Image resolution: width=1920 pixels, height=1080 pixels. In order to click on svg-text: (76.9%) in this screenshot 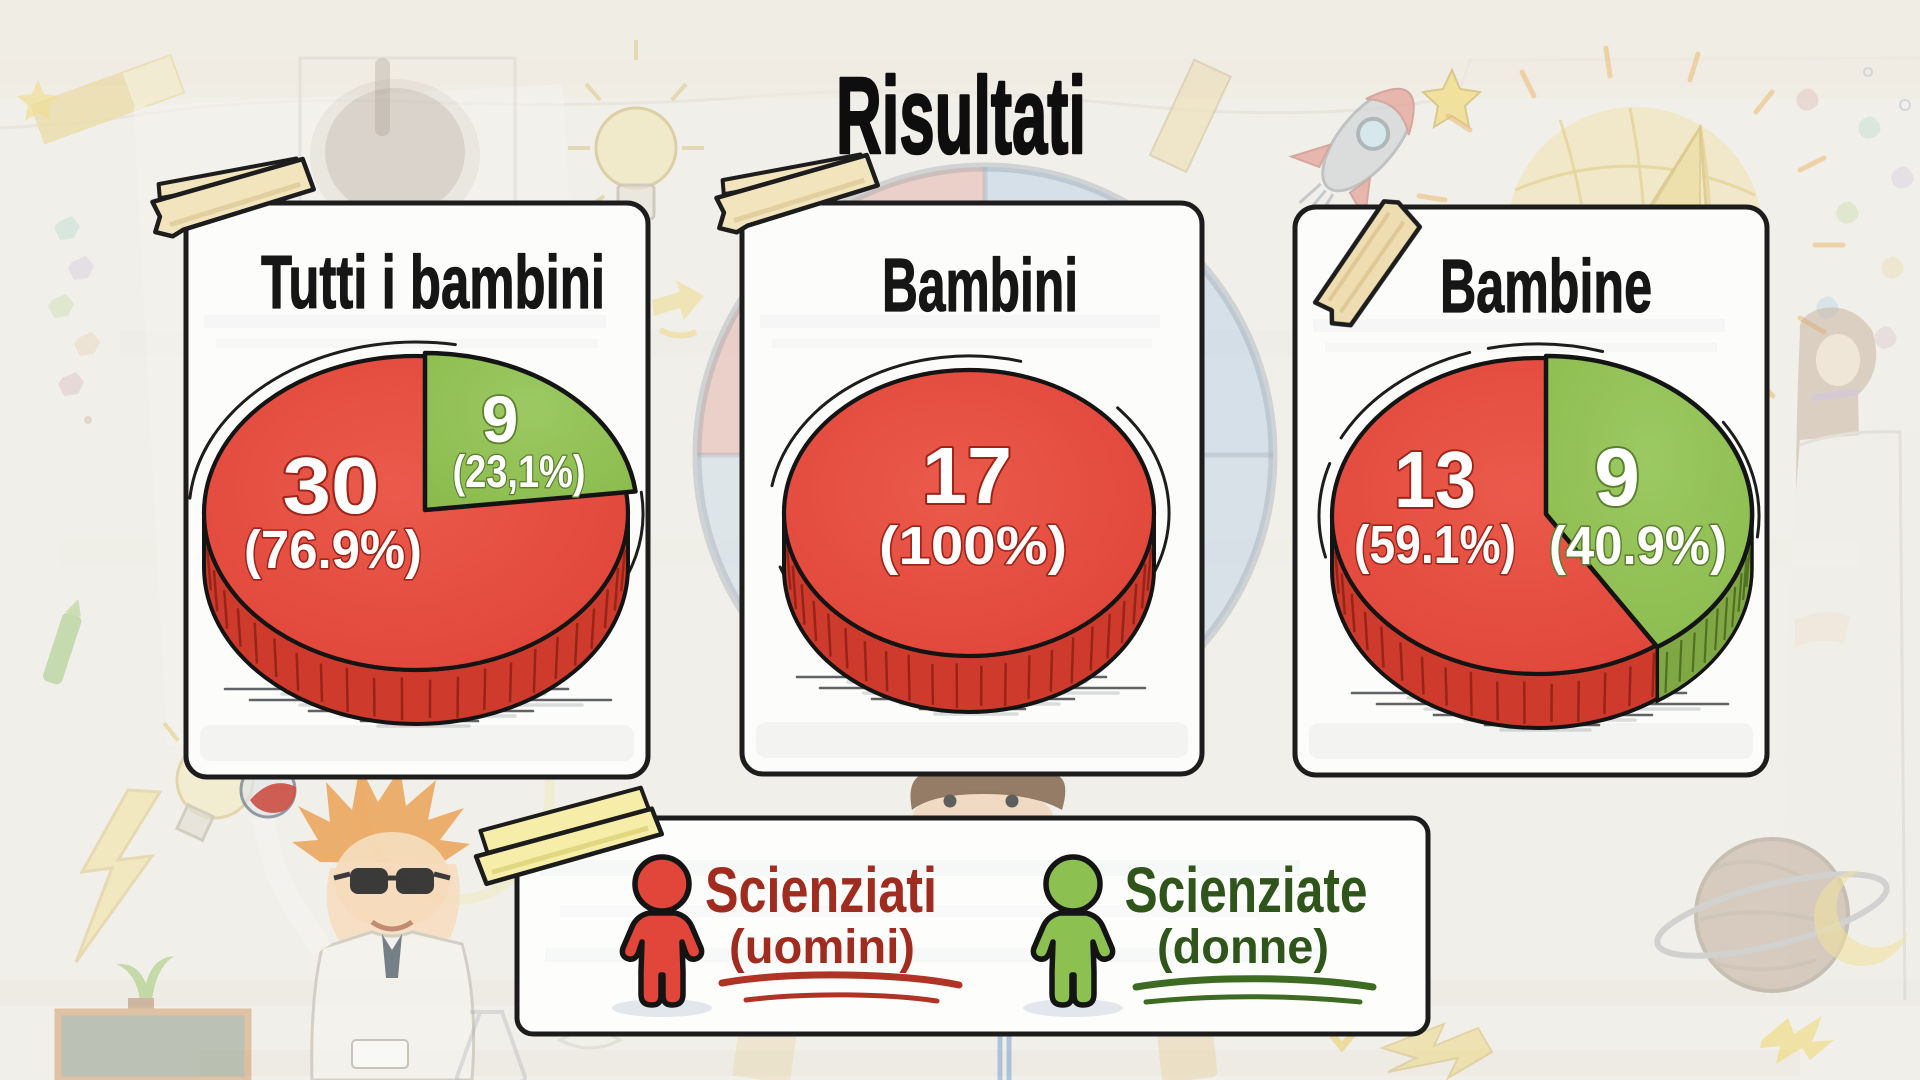, I will do `click(333, 550)`.